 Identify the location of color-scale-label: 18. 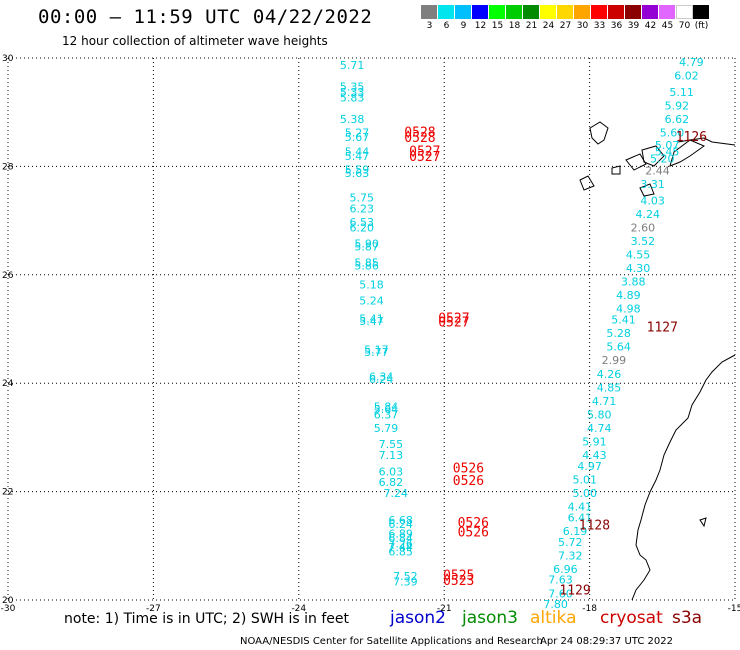
(514, 26).